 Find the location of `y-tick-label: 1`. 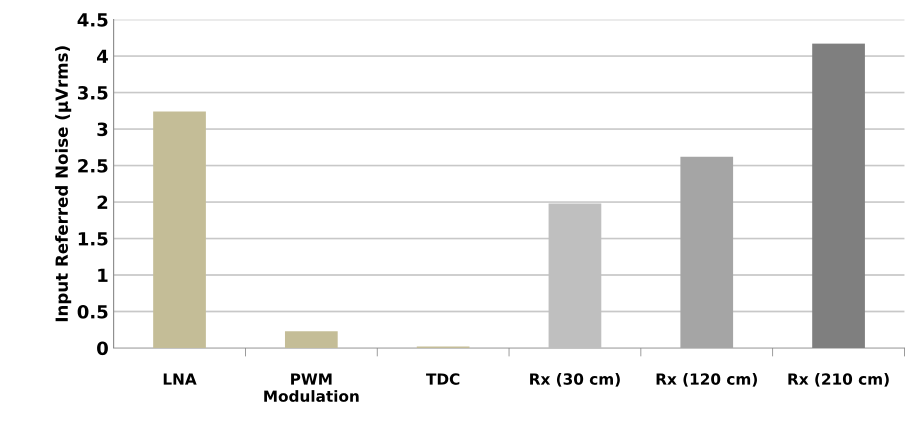

y-tick-label: 1 is located at coordinates (103, 275).